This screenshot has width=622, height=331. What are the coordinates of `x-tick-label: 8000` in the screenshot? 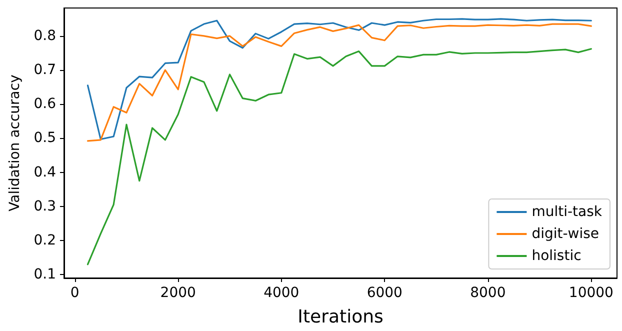 It's located at (488, 293).